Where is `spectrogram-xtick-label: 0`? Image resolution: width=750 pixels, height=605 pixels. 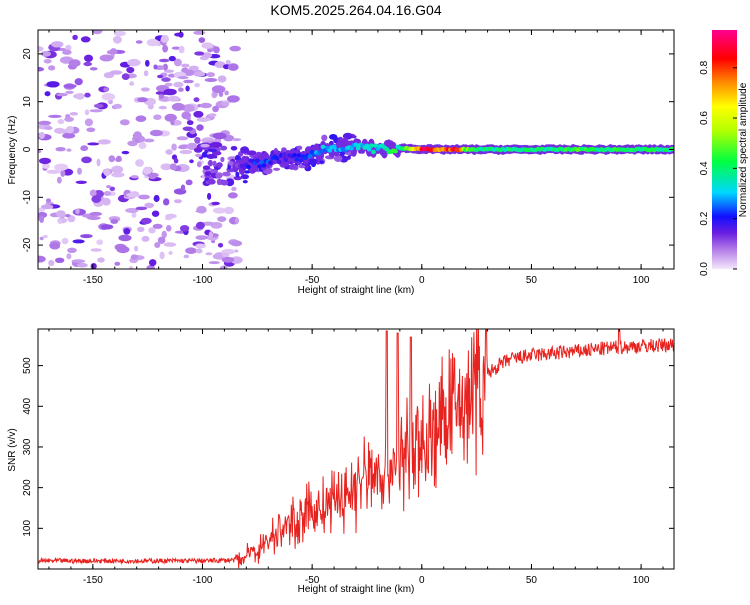 spectrogram-xtick-label: 0 is located at coordinates (422, 280).